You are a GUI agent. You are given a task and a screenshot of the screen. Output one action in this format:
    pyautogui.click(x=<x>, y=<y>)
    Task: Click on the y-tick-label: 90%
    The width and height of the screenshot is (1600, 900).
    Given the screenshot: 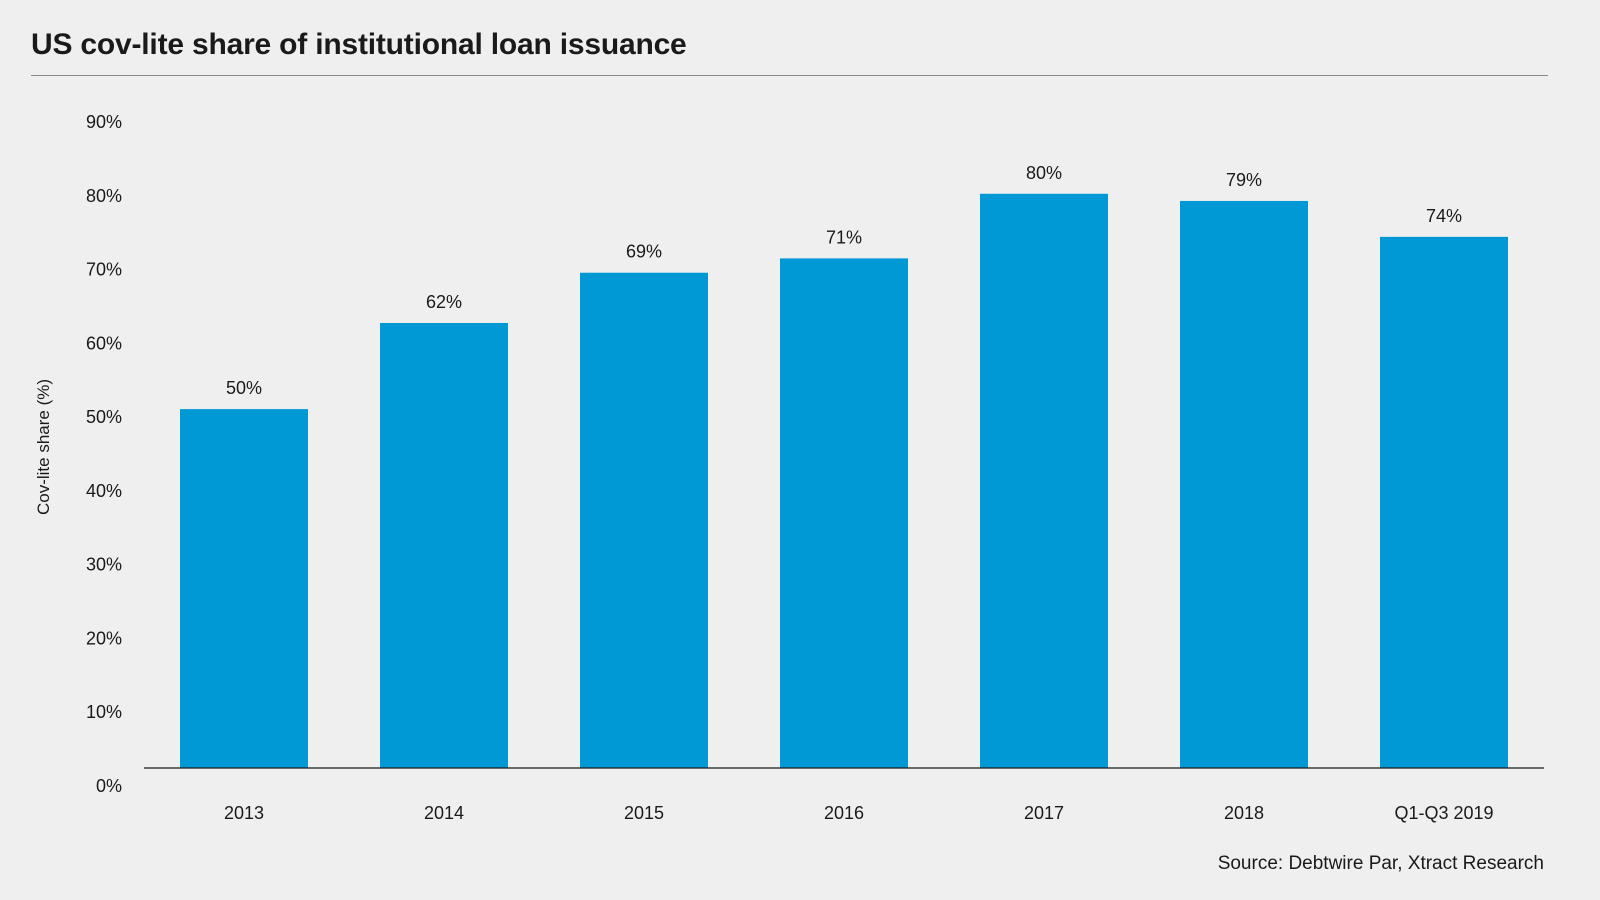 What is the action you would take?
    pyautogui.click(x=104, y=122)
    